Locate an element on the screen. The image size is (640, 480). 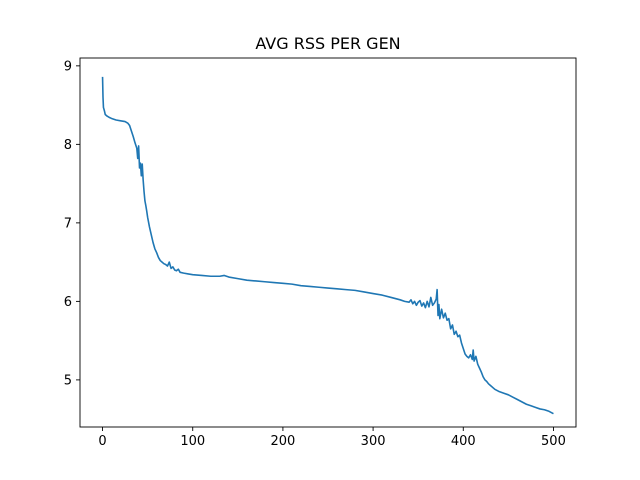
y-tick-label: 6 is located at coordinates (68, 302).